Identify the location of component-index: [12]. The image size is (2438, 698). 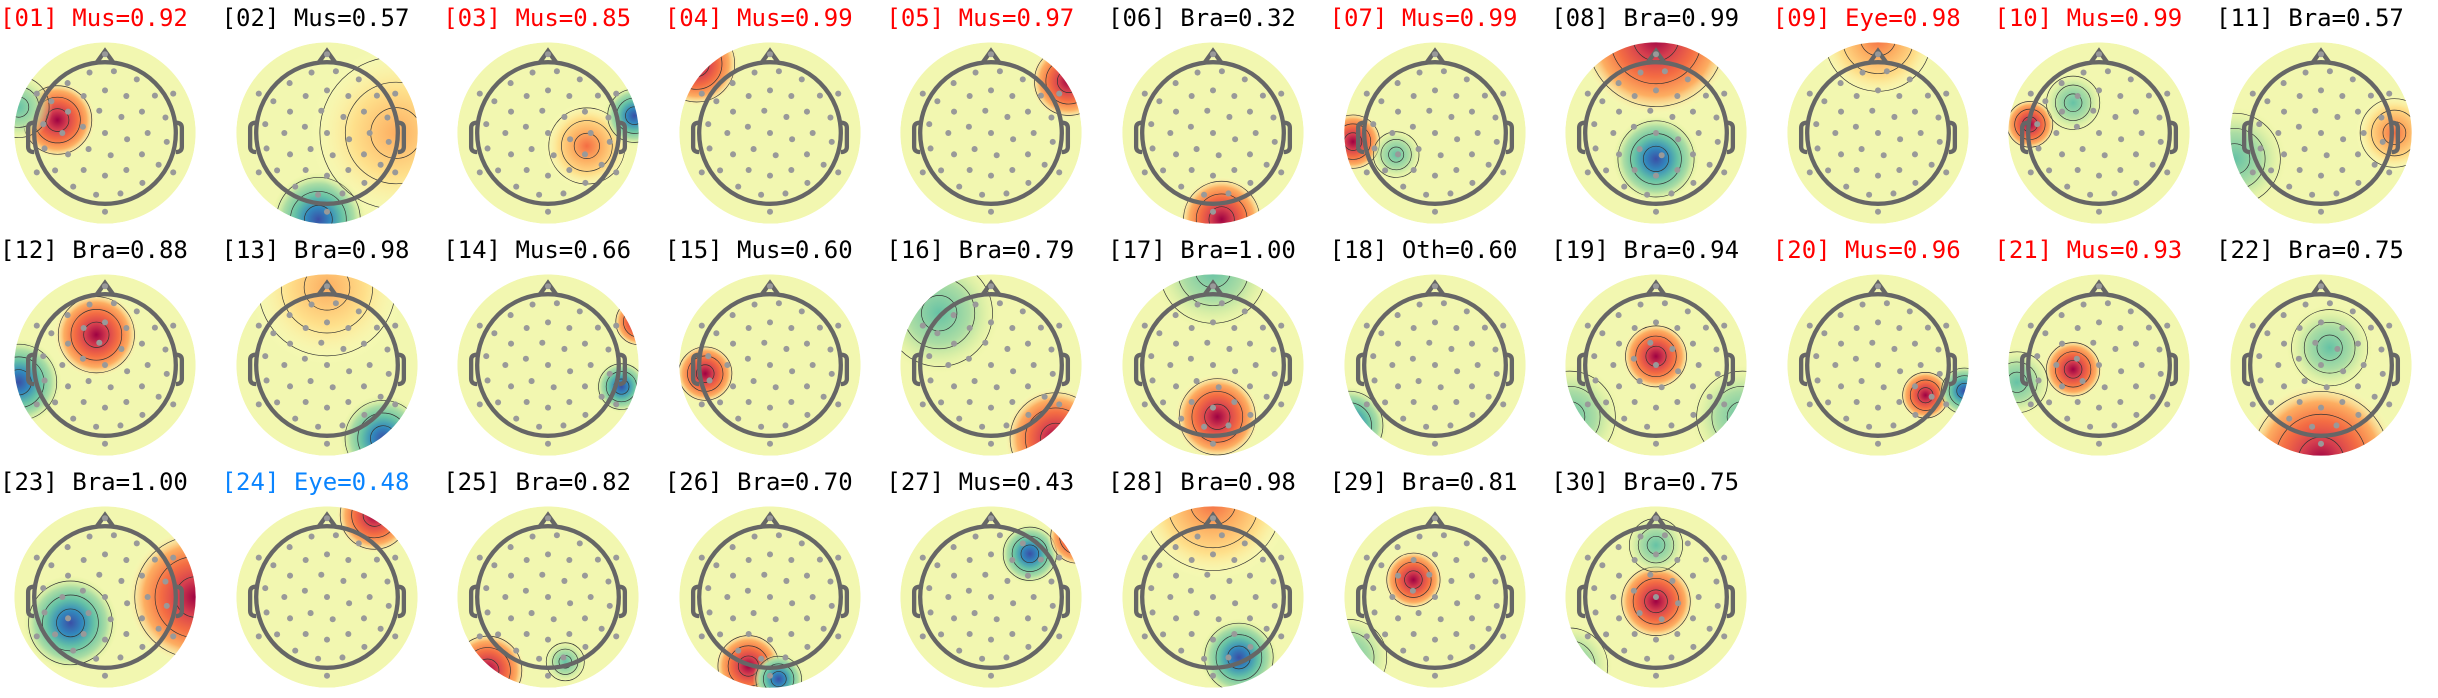
(29, 250).